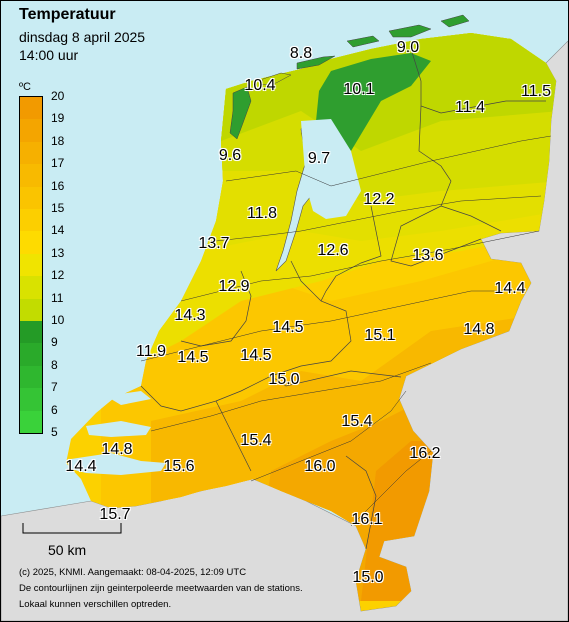  What do you see at coordinates (333, 250) in the screenshot?
I see `station-value: 12.6` at bounding box center [333, 250].